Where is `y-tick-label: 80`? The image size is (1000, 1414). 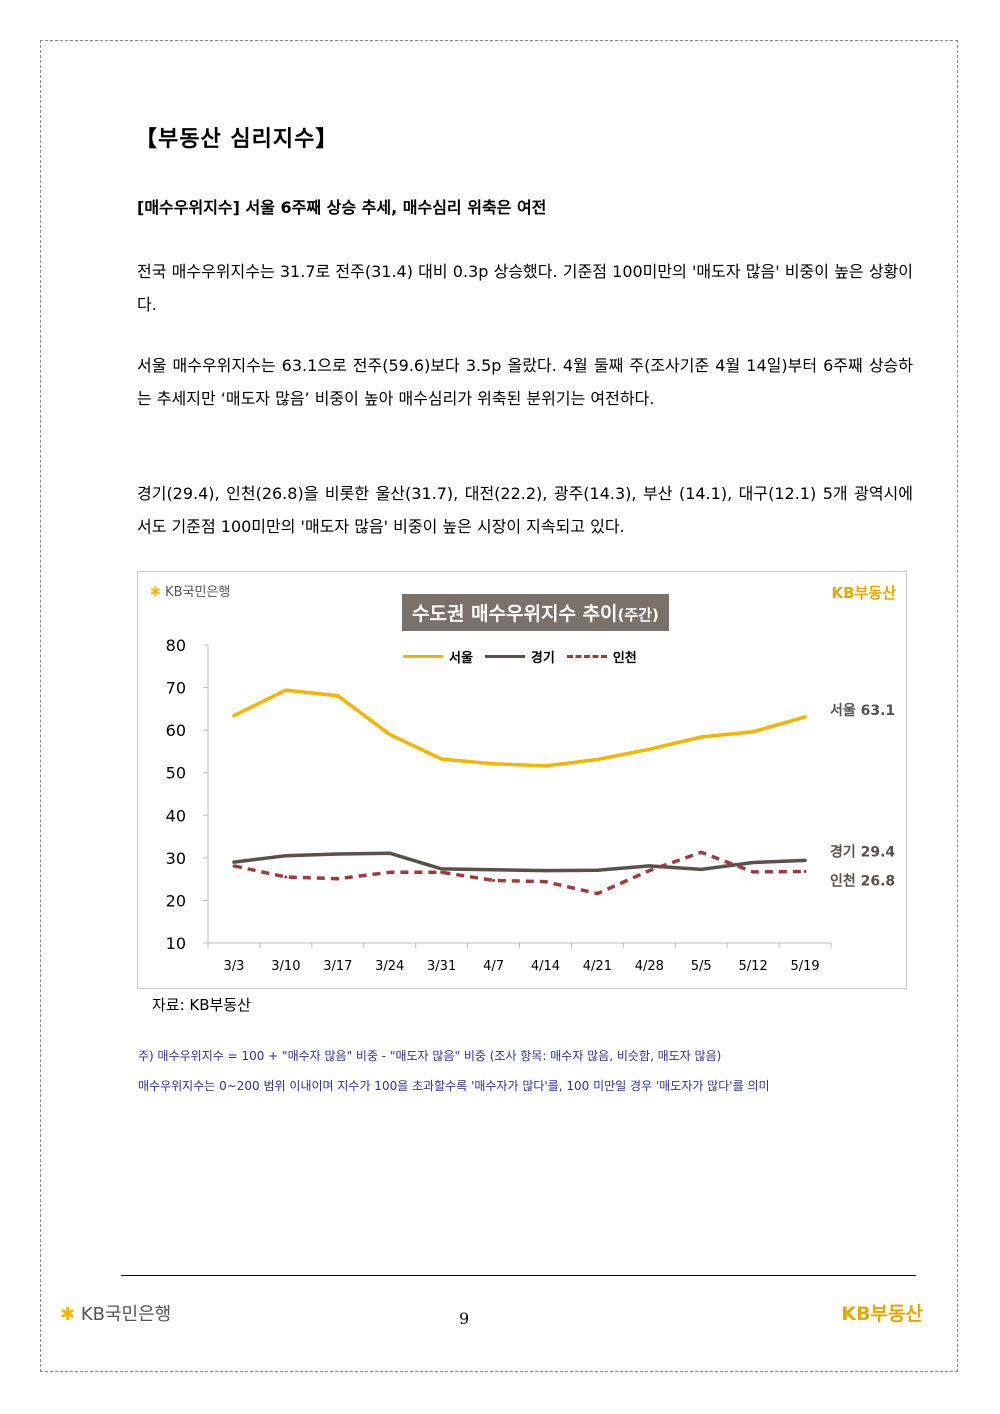 y-tick-label: 80 is located at coordinates (176, 645).